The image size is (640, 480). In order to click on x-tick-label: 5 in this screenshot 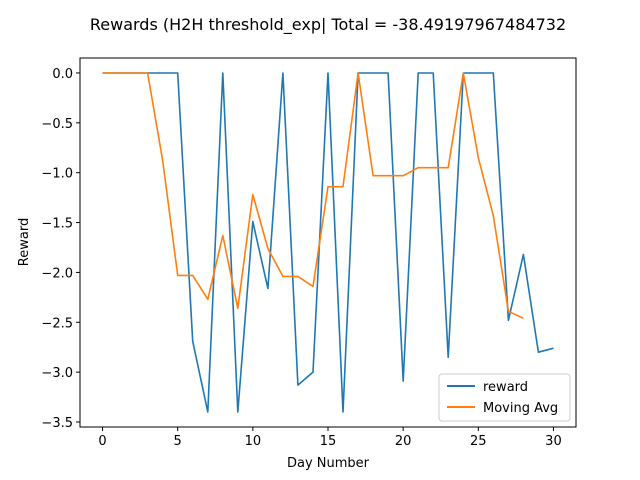, I will do `click(178, 441)`.